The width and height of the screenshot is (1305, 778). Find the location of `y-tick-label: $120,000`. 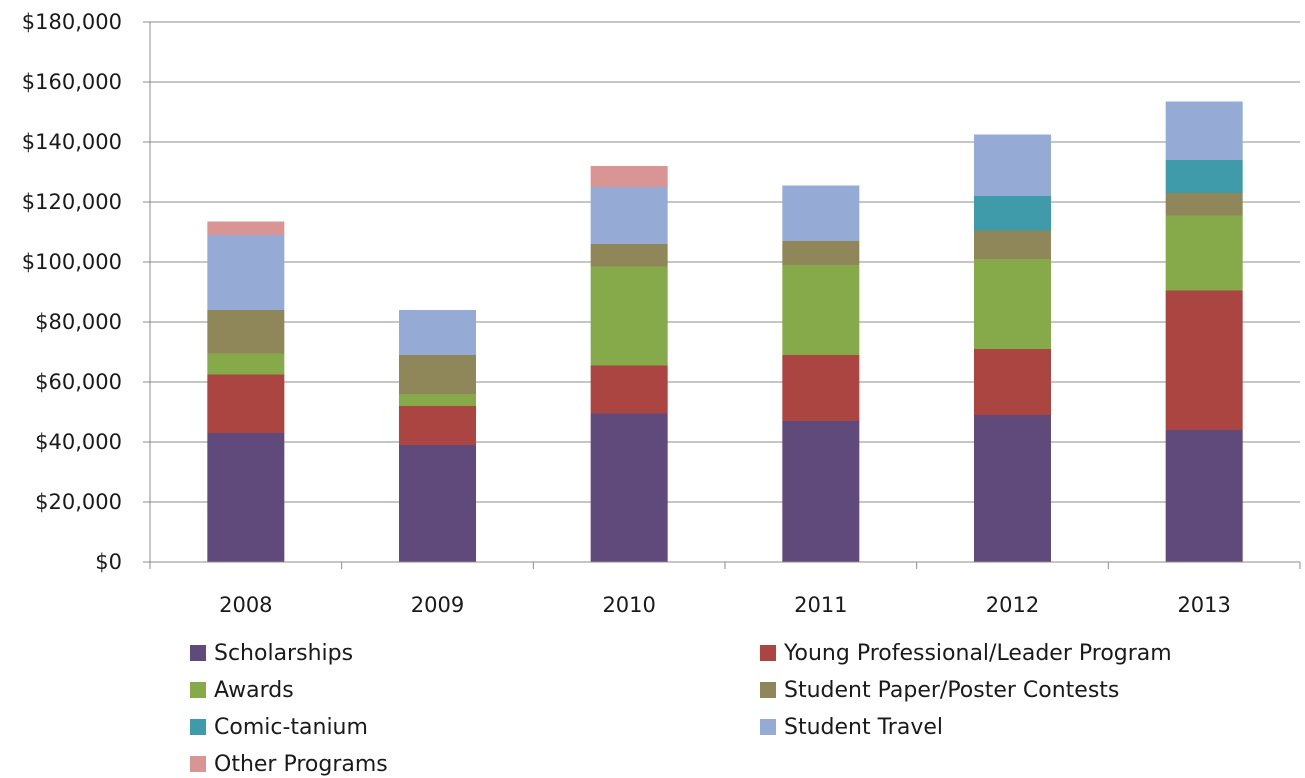

y-tick-label: $120,000 is located at coordinates (72, 202).